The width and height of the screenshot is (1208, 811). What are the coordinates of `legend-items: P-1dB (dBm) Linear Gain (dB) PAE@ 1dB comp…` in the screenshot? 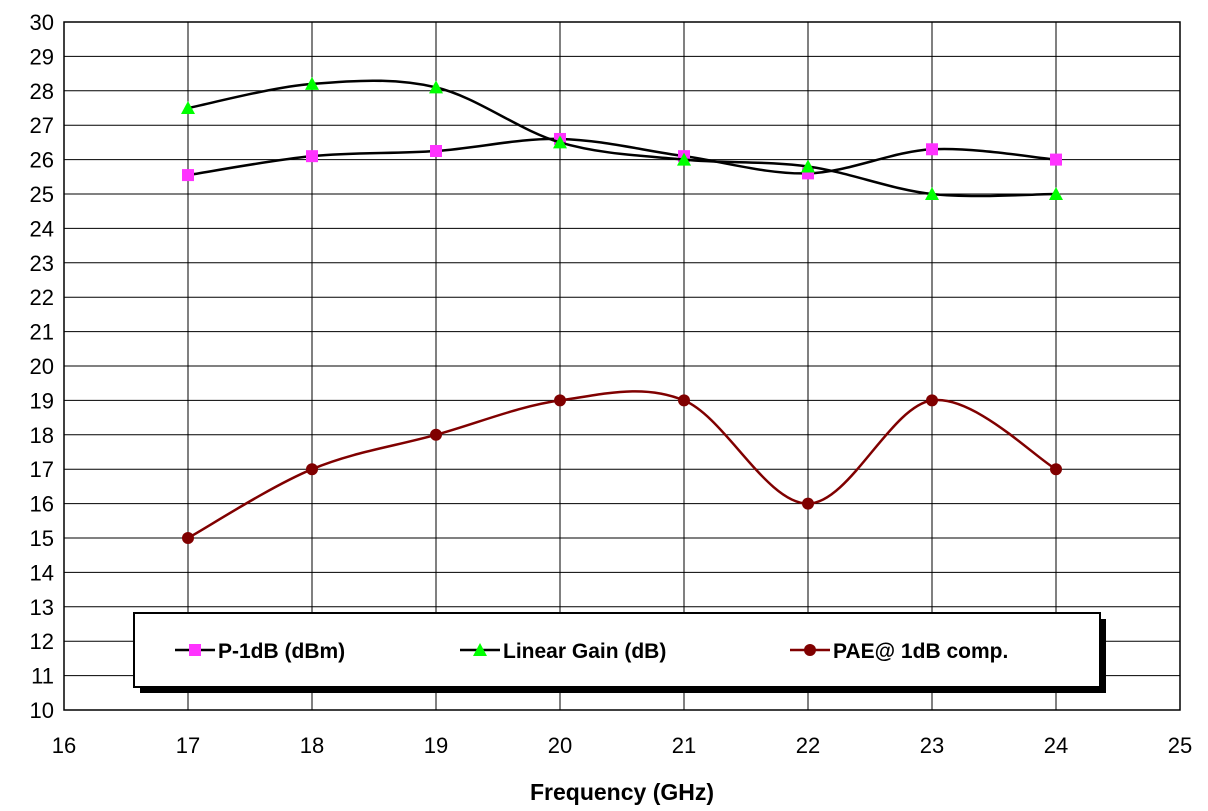 It's located at (591, 651).